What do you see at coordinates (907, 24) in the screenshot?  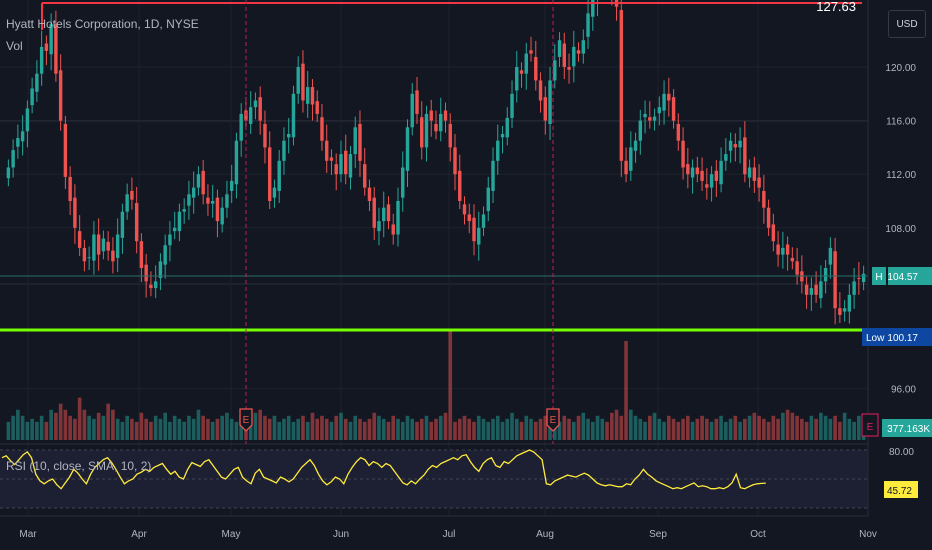 I see `currency-button: USD` at bounding box center [907, 24].